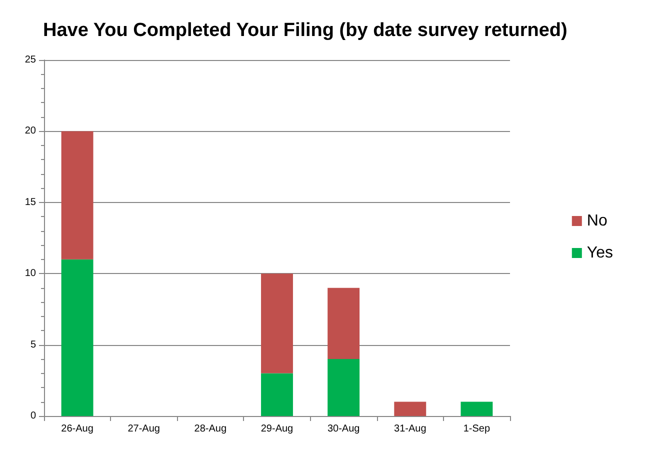  What do you see at coordinates (600, 253) in the screenshot?
I see `legend-label: Yes` at bounding box center [600, 253].